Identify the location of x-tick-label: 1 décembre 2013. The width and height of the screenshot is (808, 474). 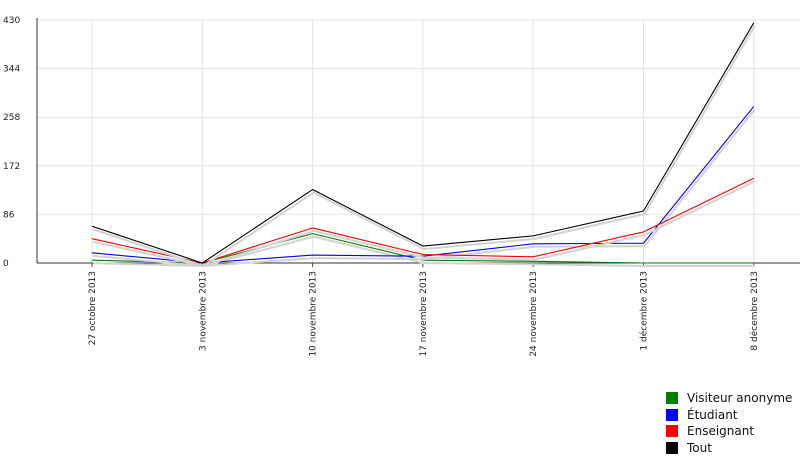
(644, 311).